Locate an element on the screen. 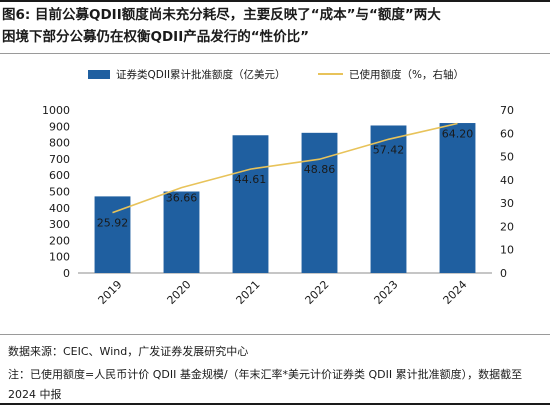 This screenshot has width=550, height=405. y-left-tick-label: 0 is located at coordinates (66, 273).